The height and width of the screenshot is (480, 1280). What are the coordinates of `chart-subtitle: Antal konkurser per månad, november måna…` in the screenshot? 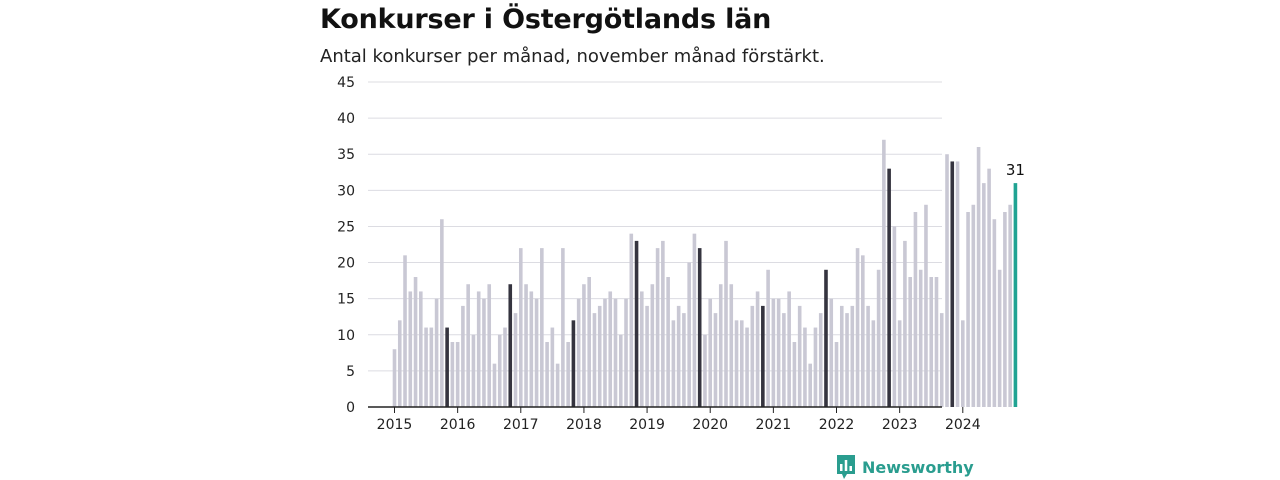 It's located at (572, 56).